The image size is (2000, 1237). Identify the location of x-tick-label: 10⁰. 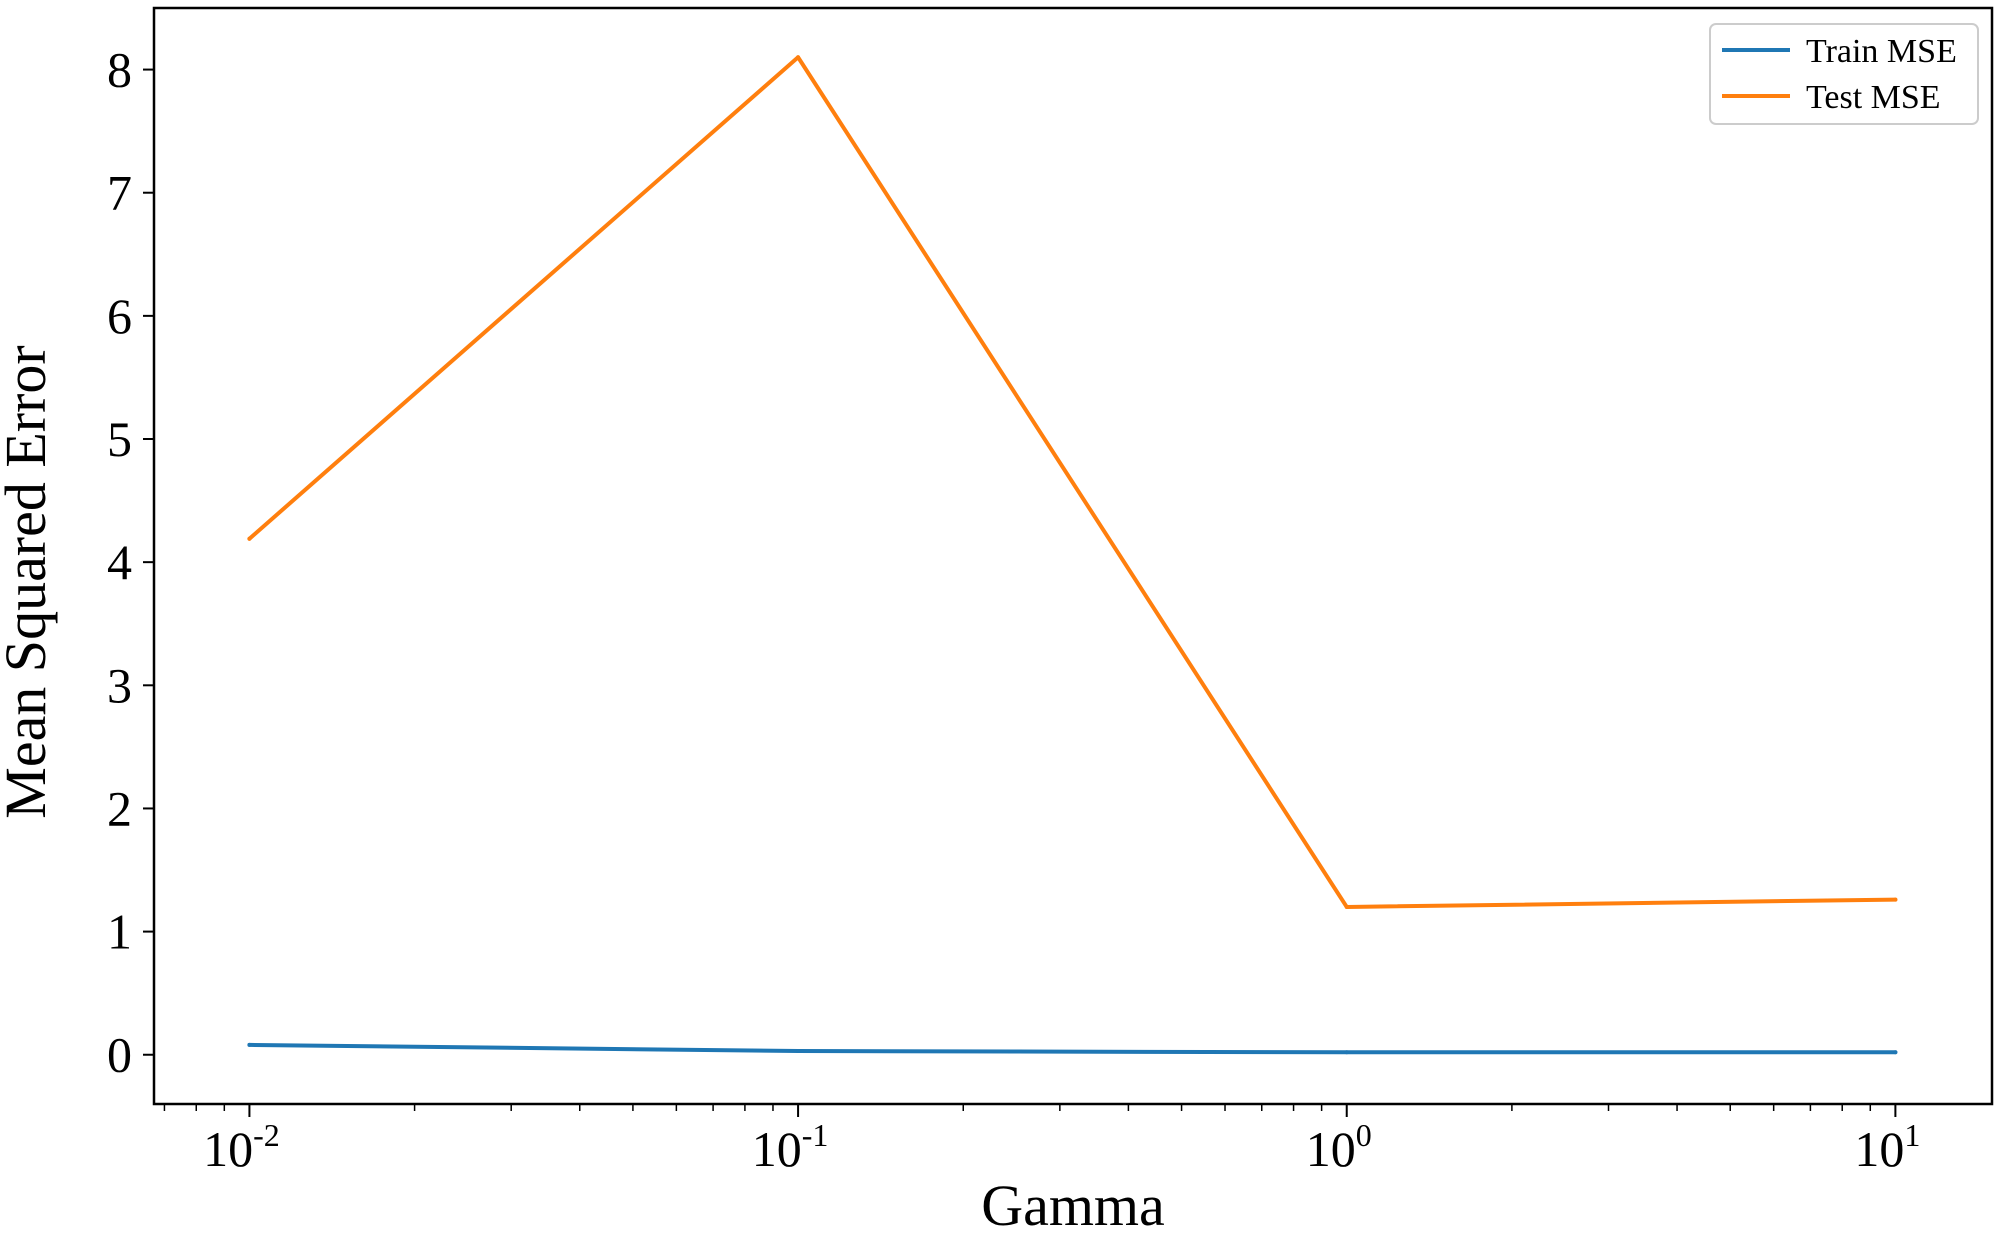
(1339, 1147).